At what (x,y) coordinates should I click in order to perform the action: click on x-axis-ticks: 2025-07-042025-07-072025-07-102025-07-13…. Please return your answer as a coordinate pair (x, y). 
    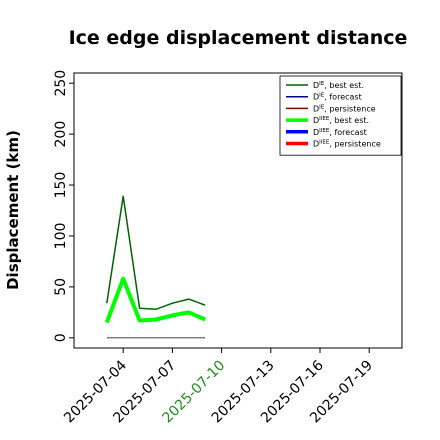
    Looking at the image, I should click on (218, 387).